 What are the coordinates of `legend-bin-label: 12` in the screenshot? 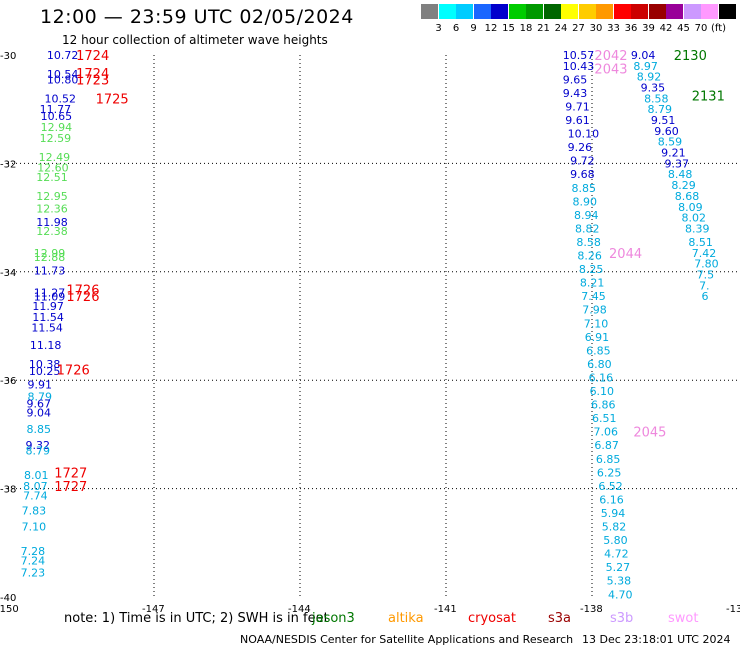 It's located at (491, 28).